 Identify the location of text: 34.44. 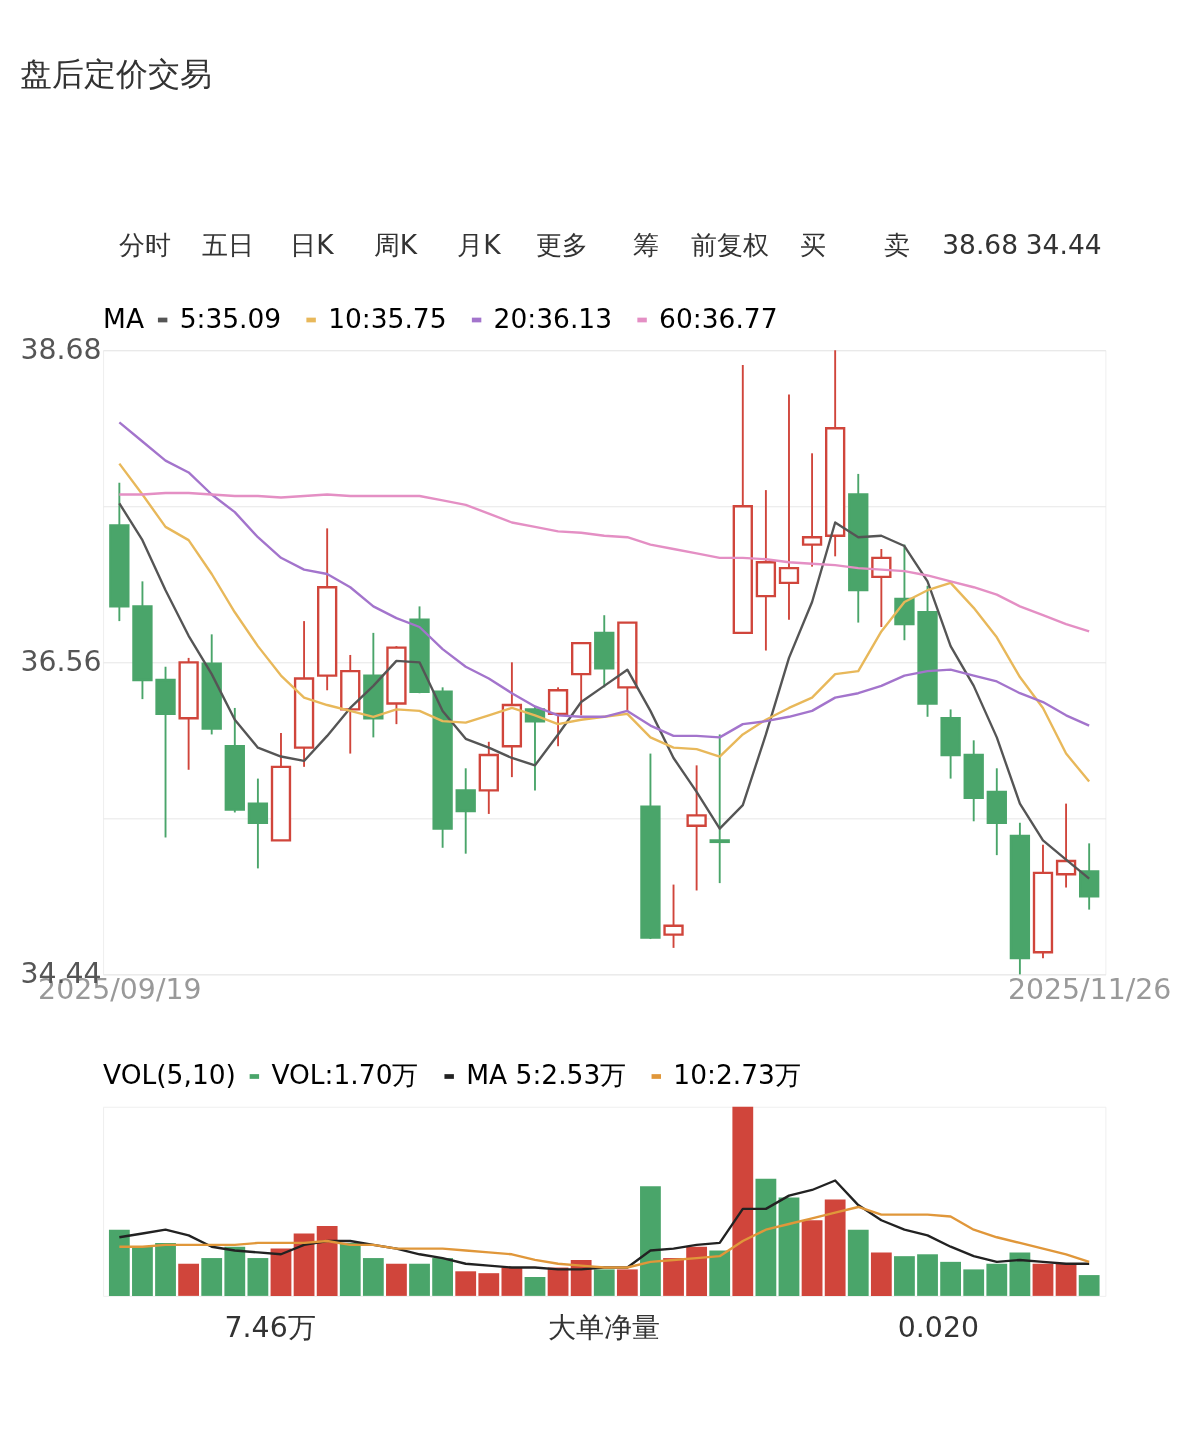
(1063, 244).